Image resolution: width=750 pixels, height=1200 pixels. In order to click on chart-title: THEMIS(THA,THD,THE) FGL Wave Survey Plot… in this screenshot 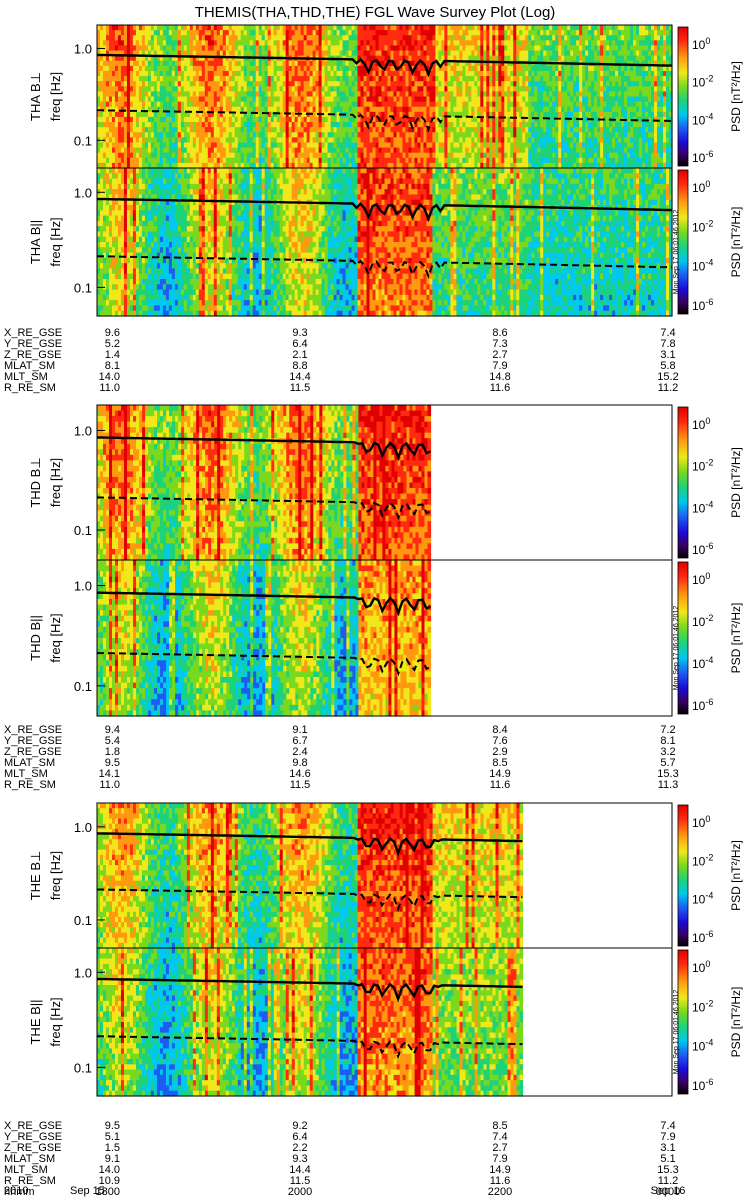, I will do `click(375, 12)`.